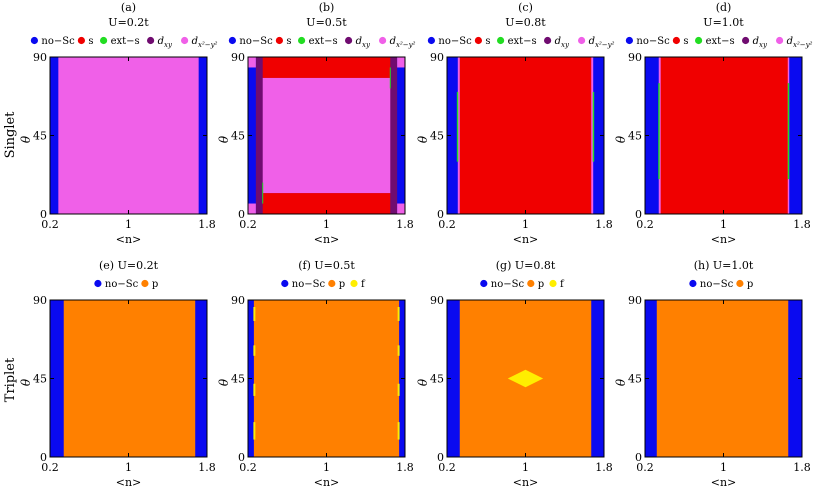 This screenshot has height=501, width=822. Describe the element at coordinates (401, 62) in the screenshot. I see `dx2y2-corner-tr` at that location.